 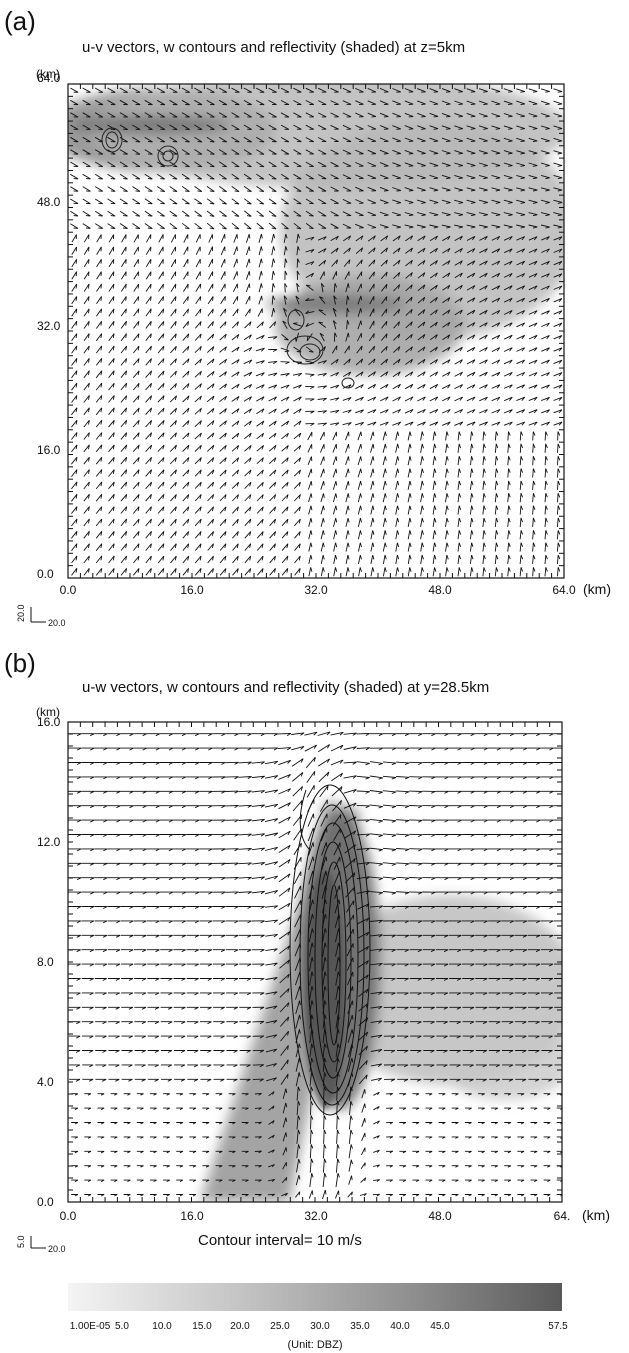 I want to click on panel-b-y-tick-4: 4.0, so click(x=45, y=1082).